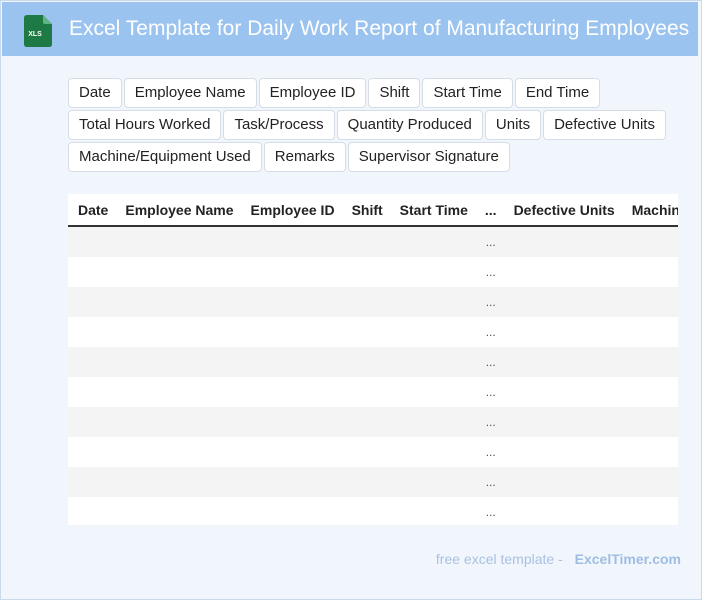 Image resolution: width=702 pixels, height=600 pixels. What do you see at coordinates (190, 93) in the screenshot?
I see `field-chip: Employee Name` at bounding box center [190, 93].